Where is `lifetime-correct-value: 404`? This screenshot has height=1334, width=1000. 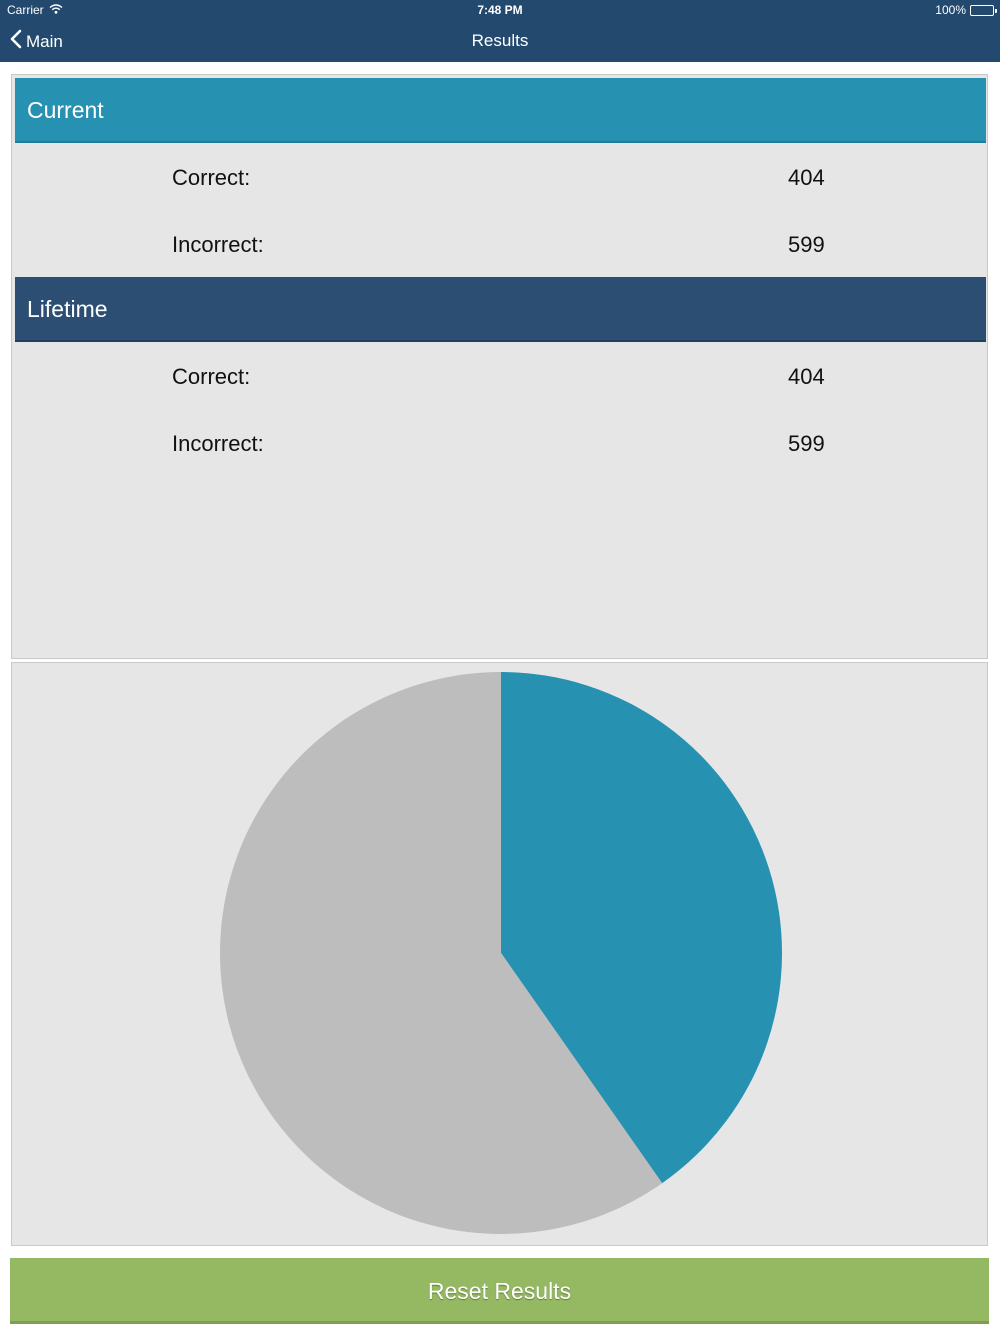 lifetime-correct-value: 404 is located at coordinates (806, 376).